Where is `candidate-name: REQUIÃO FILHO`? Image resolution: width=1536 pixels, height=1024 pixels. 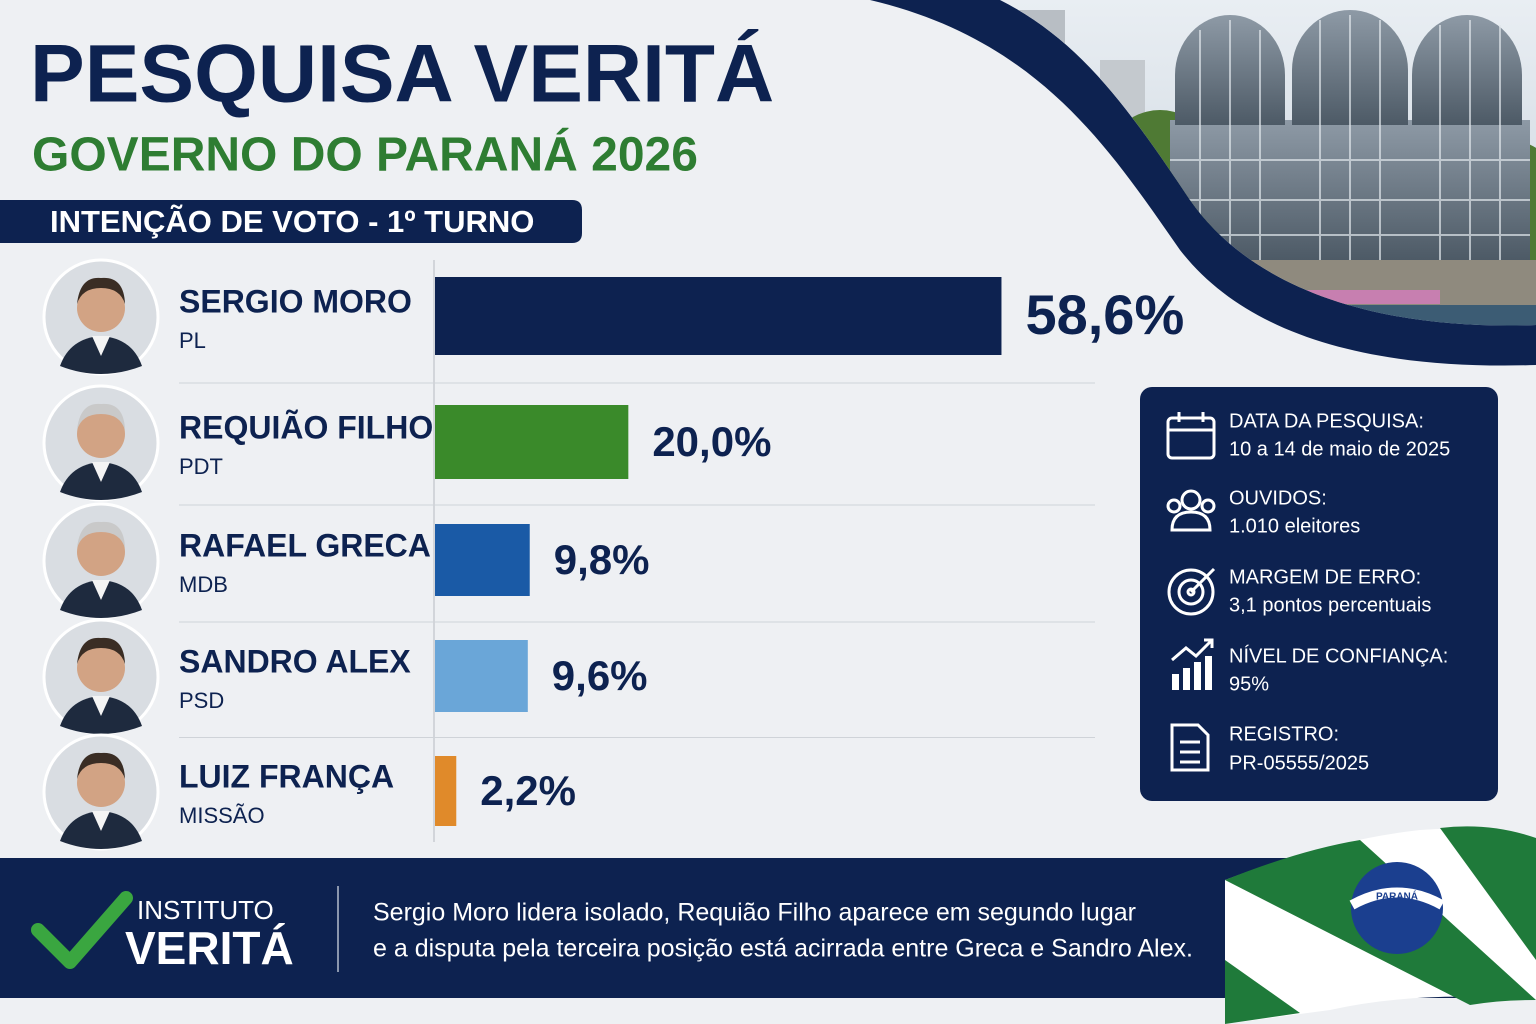 candidate-name: REQUIÃO FILHO is located at coordinates (306, 427).